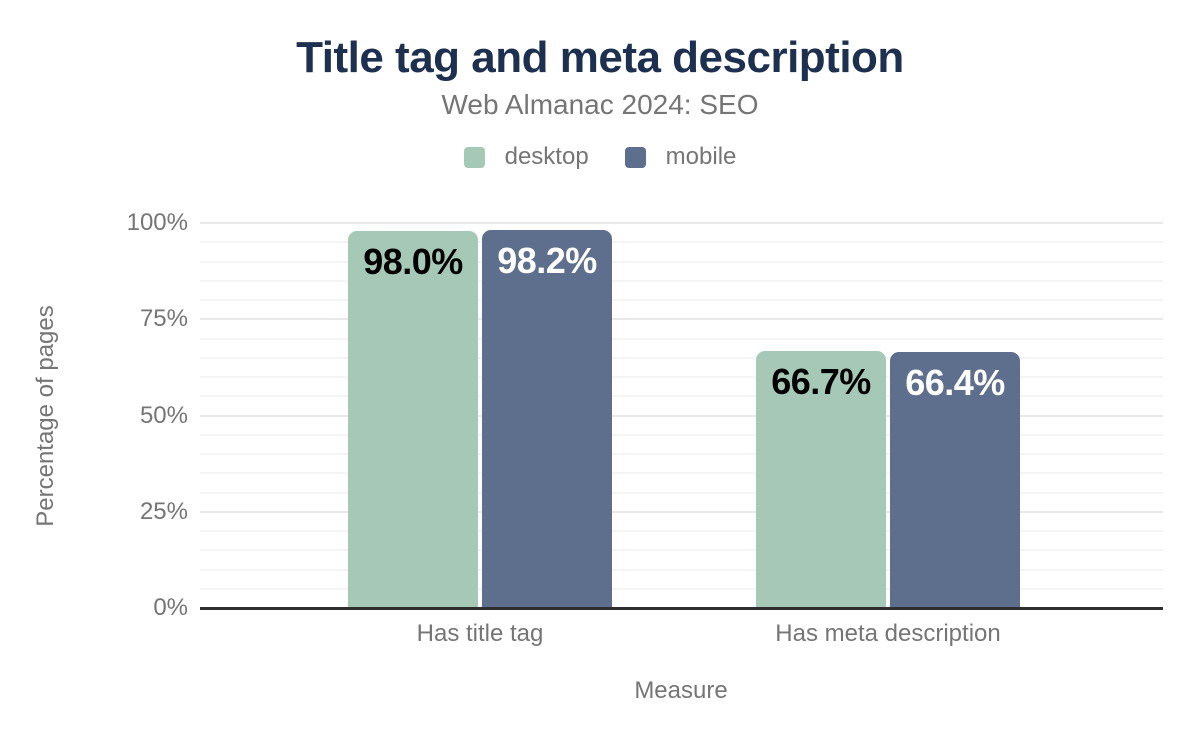  I want to click on bar-desktop-has-title-tag: 98.0%, so click(413, 419).